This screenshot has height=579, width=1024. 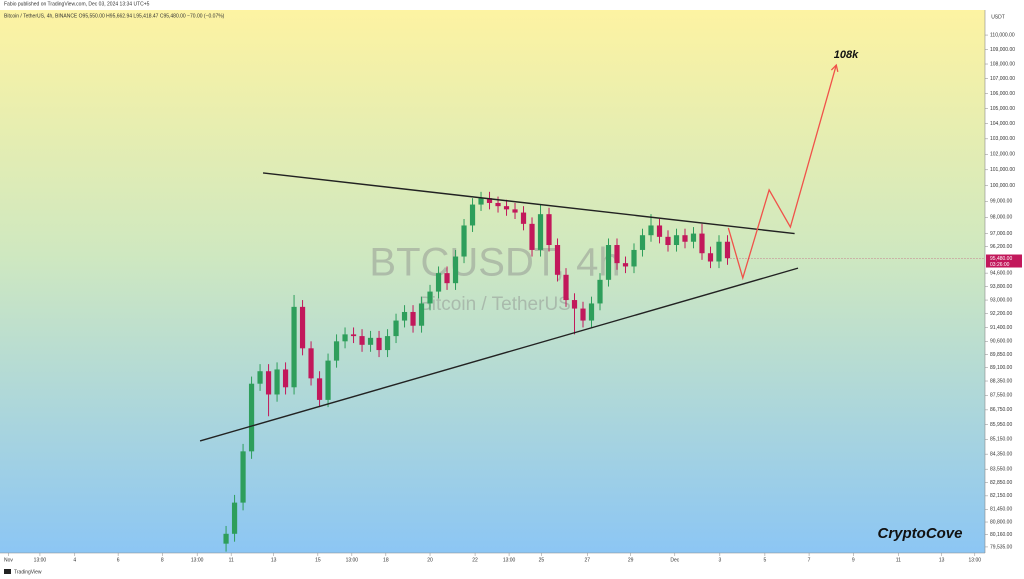 What do you see at coordinates (1001, 470) in the screenshot?
I see `y-tick-label: 83,550.00` at bounding box center [1001, 470].